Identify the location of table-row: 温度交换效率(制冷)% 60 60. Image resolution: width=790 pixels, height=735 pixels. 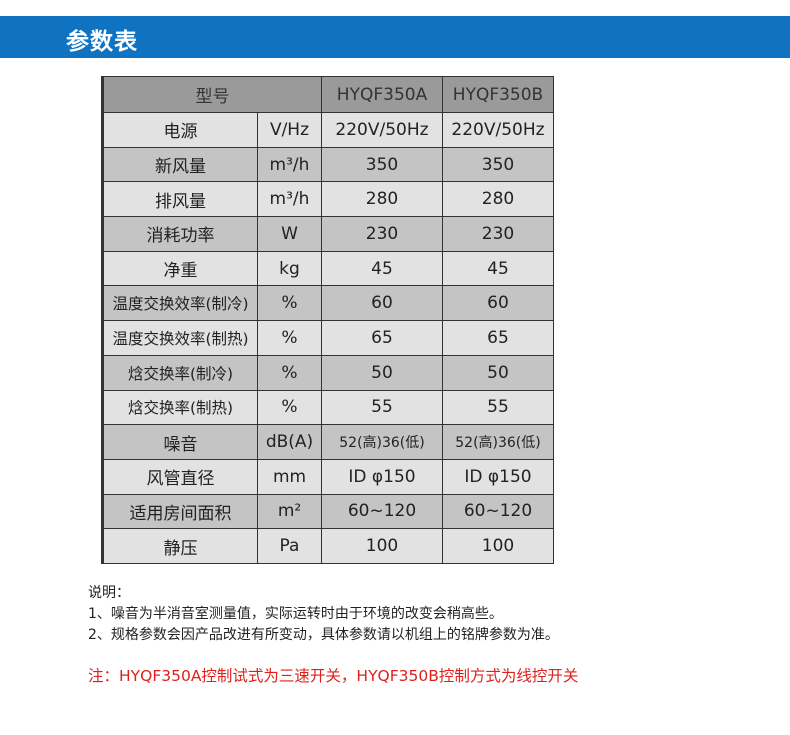
(328, 303).